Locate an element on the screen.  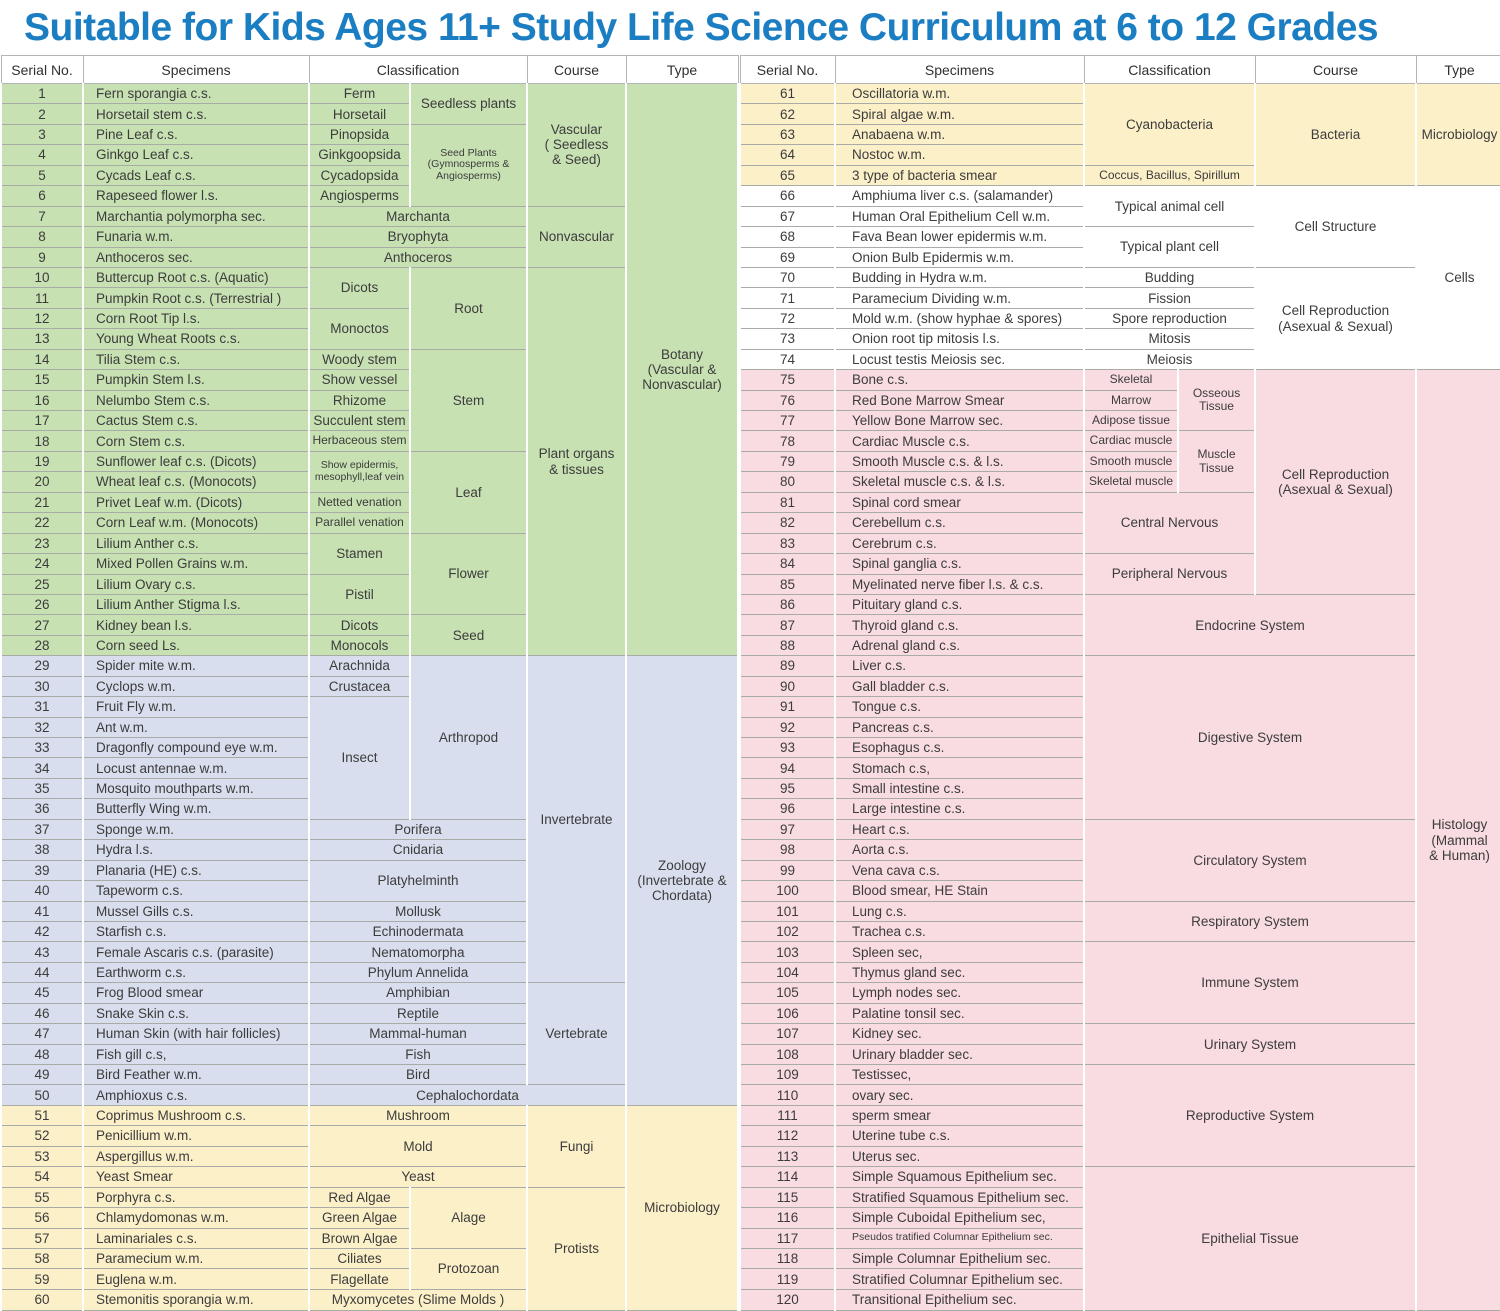
specimen-cell: Paramecium w.m. is located at coordinates (196, 1258).